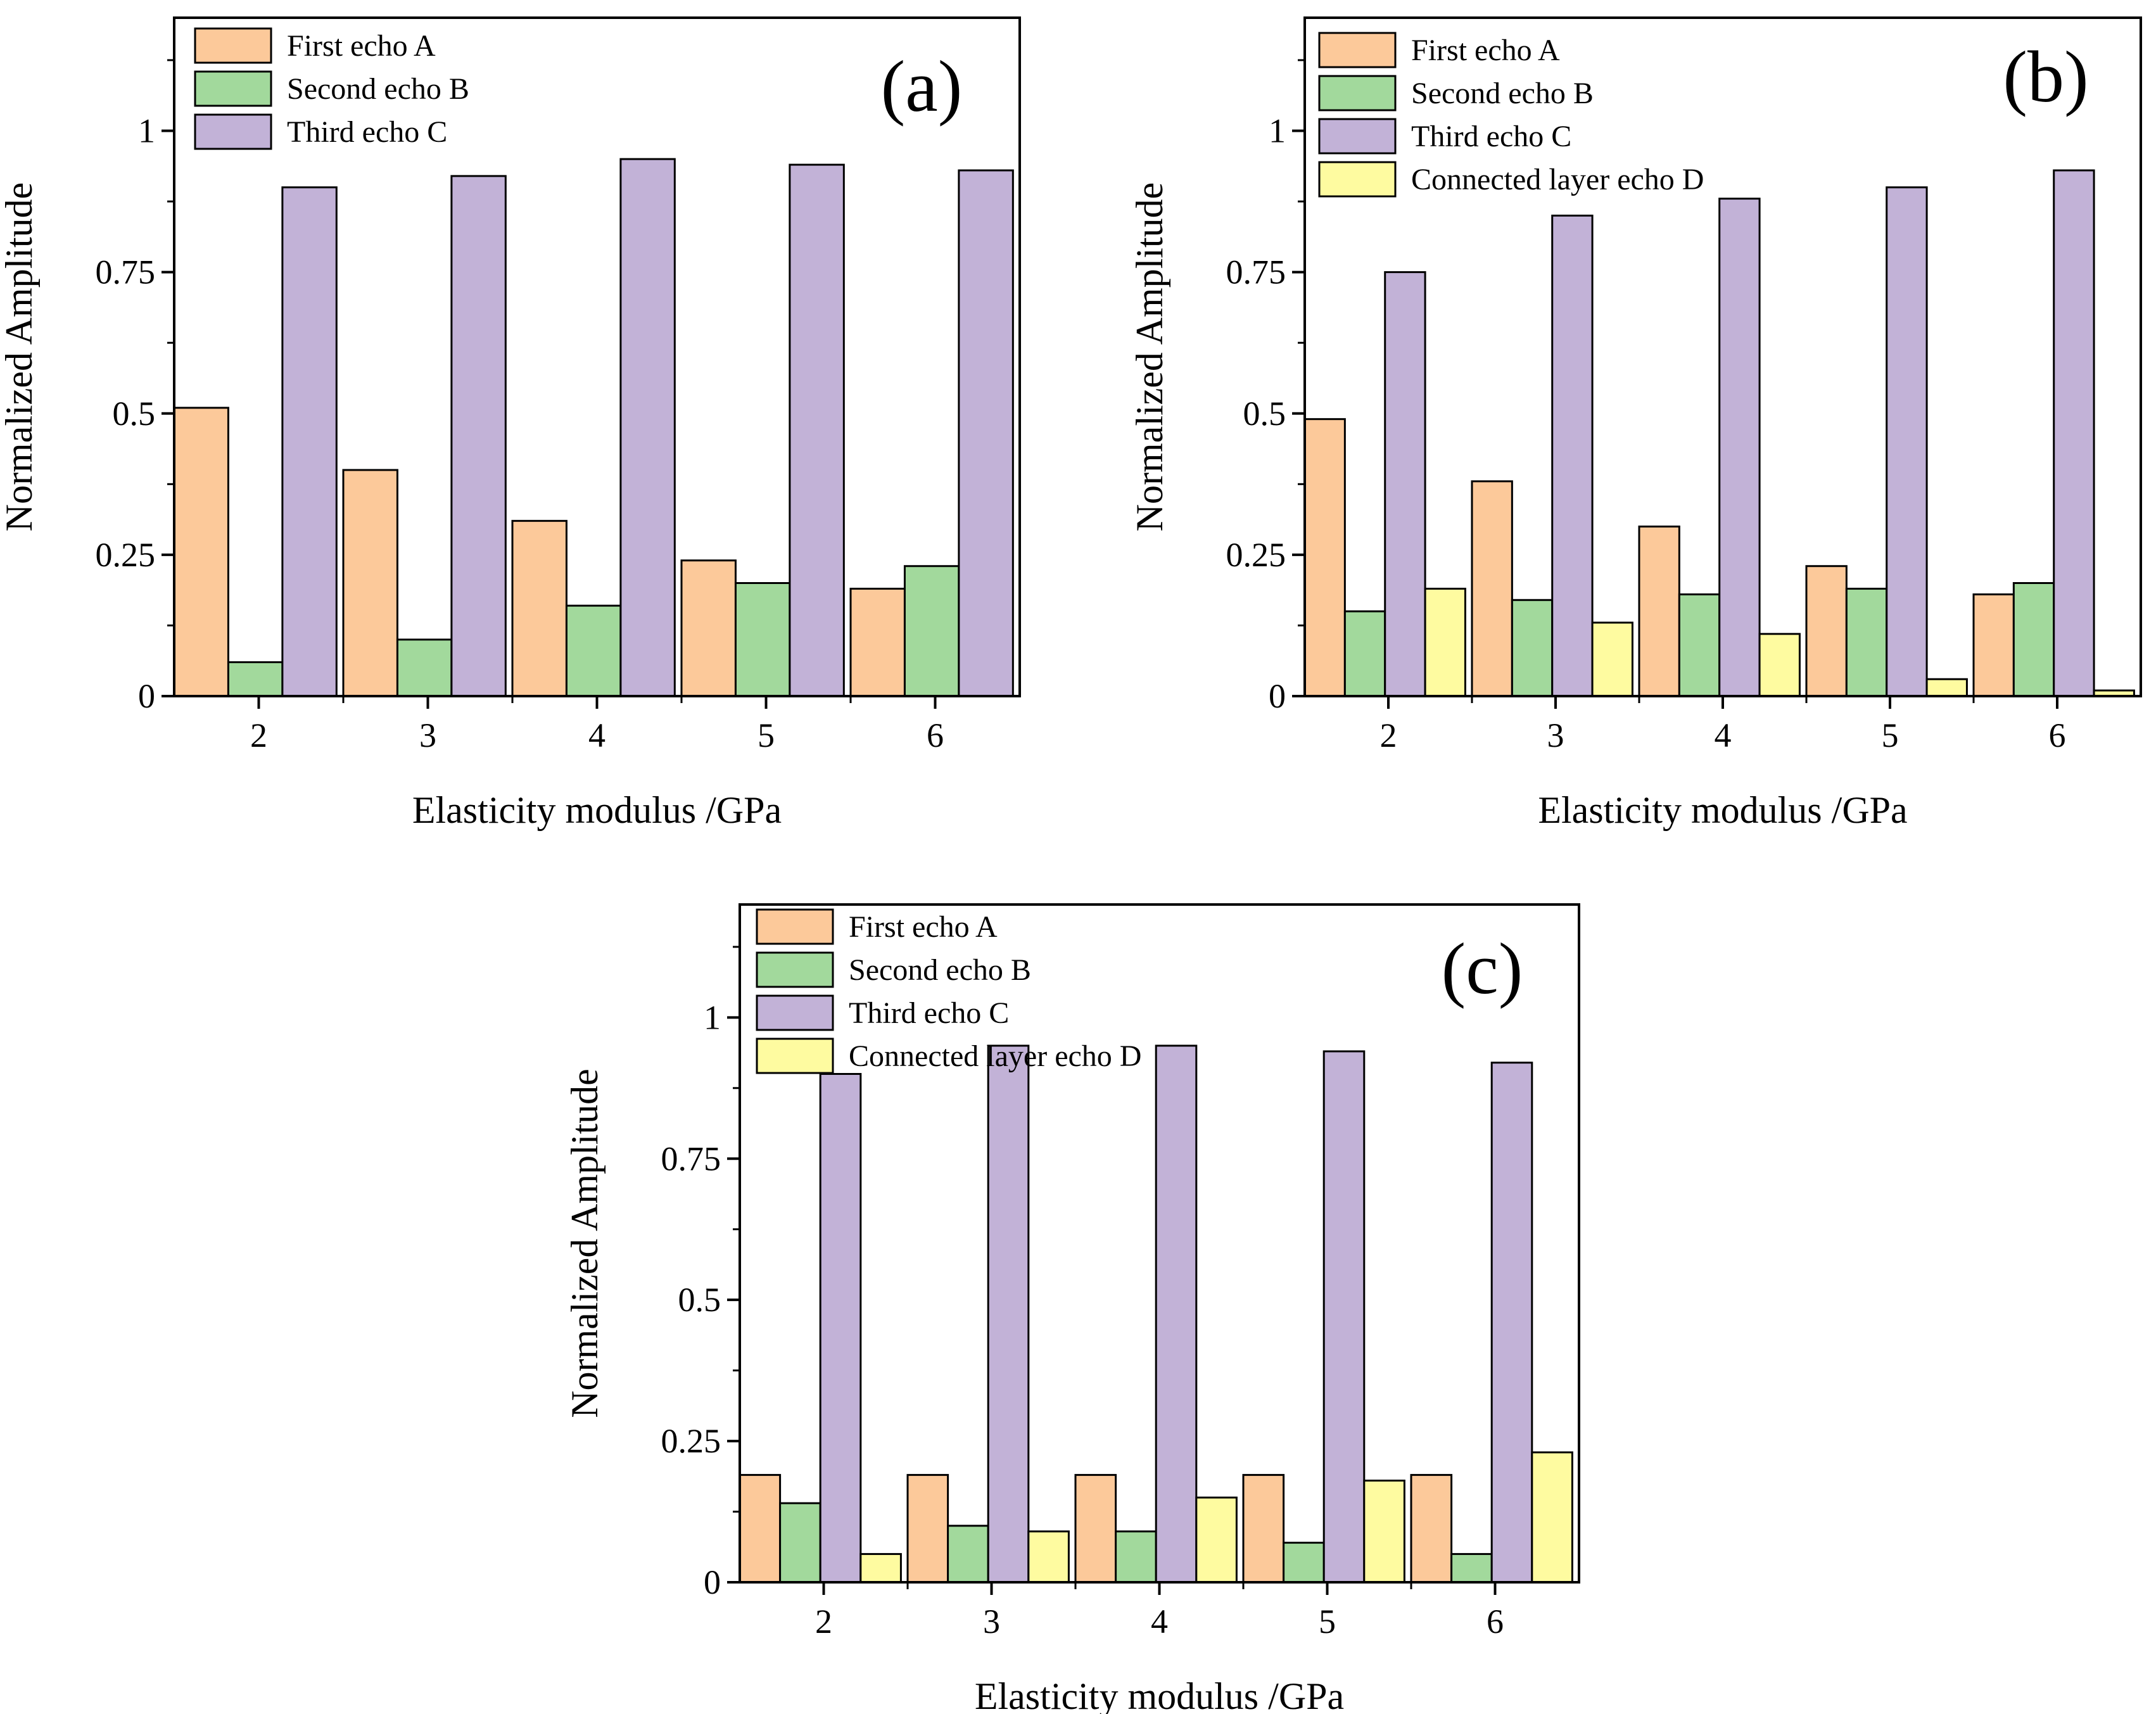  What do you see at coordinates (712, 1017) in the screenshot?
I see `y-tick-label: 1` at bounding box center [712, 1017].